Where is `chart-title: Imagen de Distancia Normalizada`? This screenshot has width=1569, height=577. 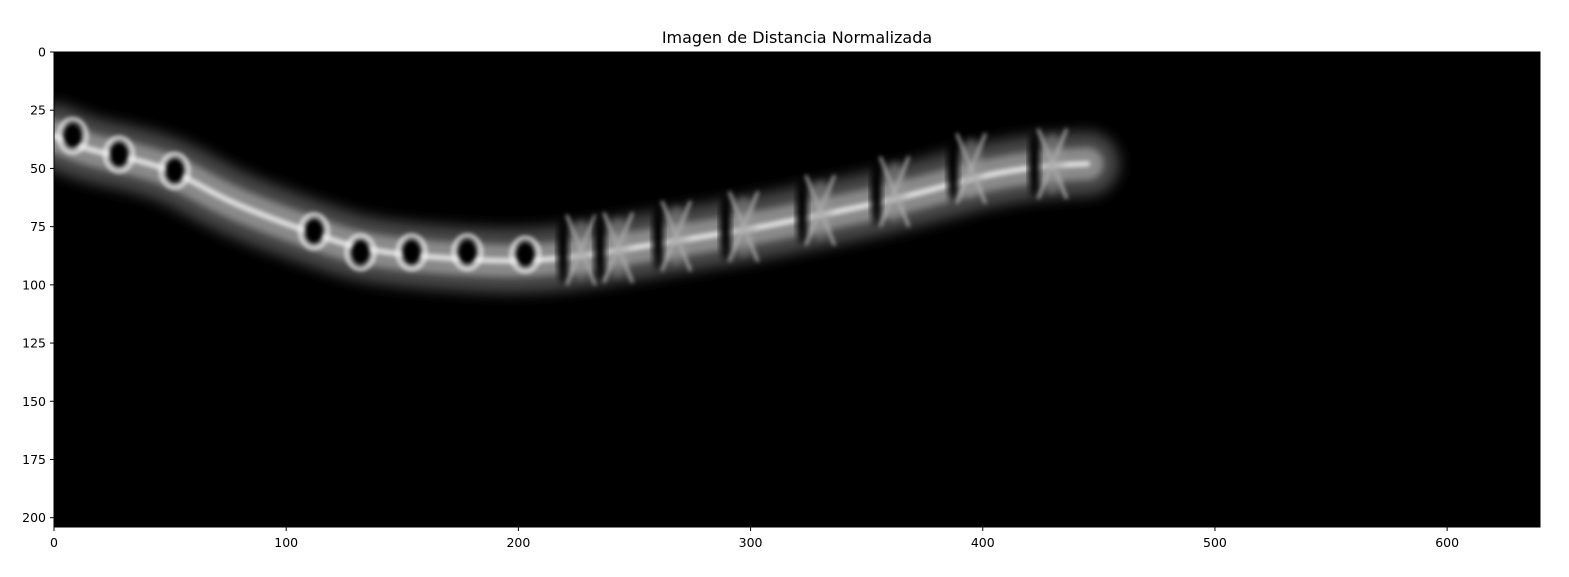
chart-title: Imagen de Distancia Normalizada is located at coordinates (797, 37).